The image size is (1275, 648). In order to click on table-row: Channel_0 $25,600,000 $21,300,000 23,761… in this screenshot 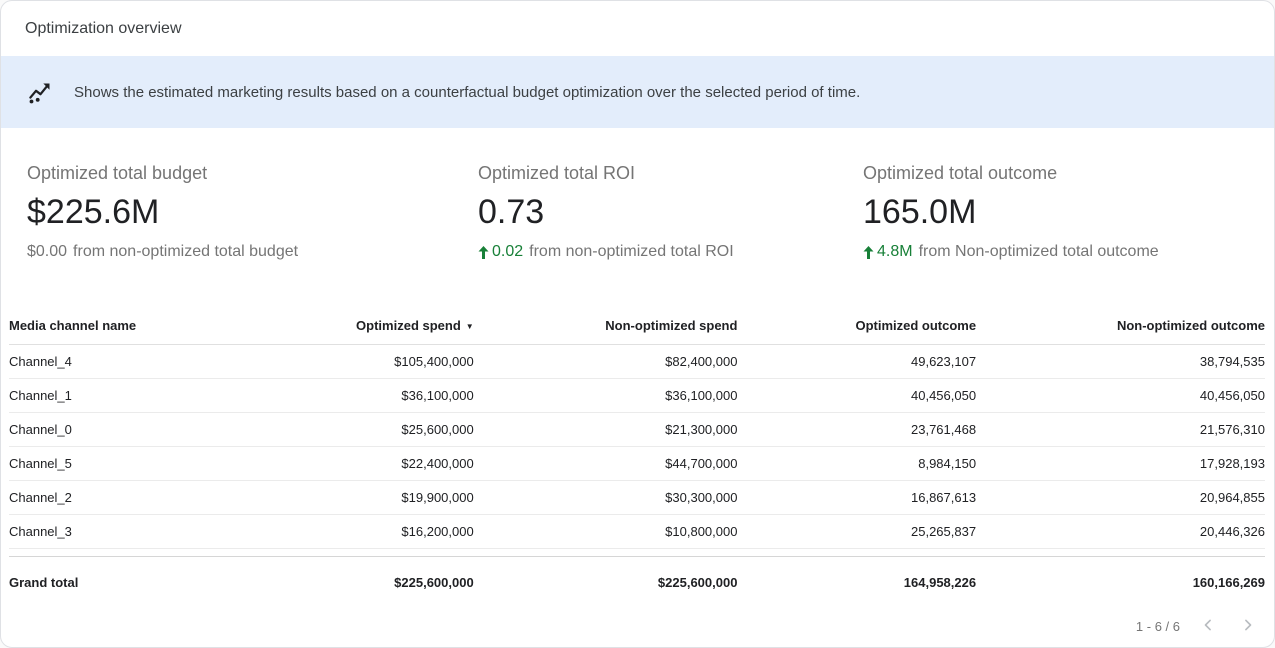, I will do `click(637, 429)`.